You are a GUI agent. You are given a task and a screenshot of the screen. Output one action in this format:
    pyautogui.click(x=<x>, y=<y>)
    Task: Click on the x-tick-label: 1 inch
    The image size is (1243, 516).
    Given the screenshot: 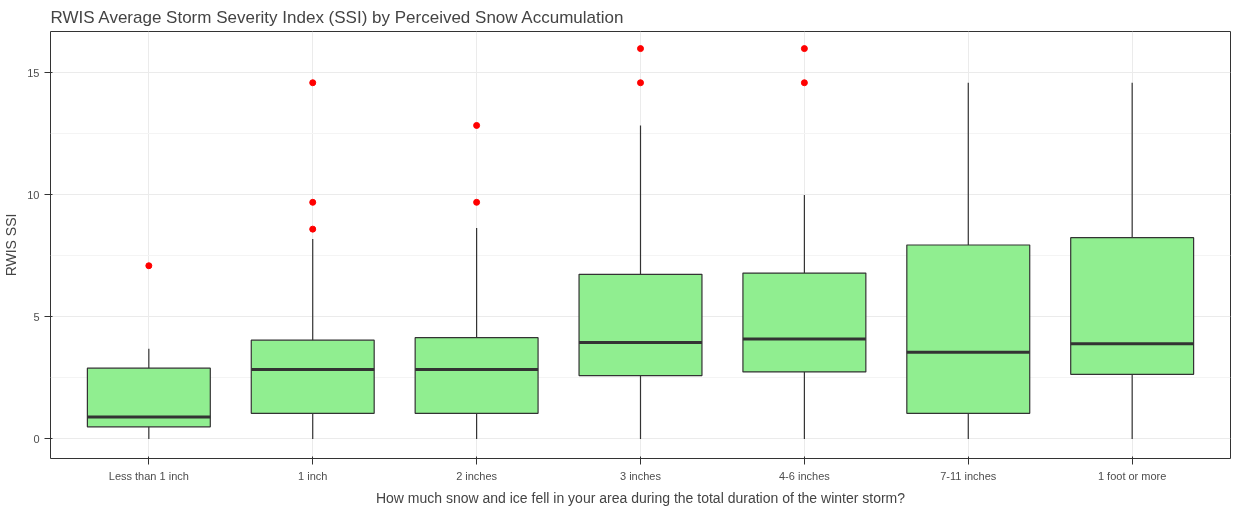 What is the action you would take?
    pyautogui.click(x=313, y=475)
    